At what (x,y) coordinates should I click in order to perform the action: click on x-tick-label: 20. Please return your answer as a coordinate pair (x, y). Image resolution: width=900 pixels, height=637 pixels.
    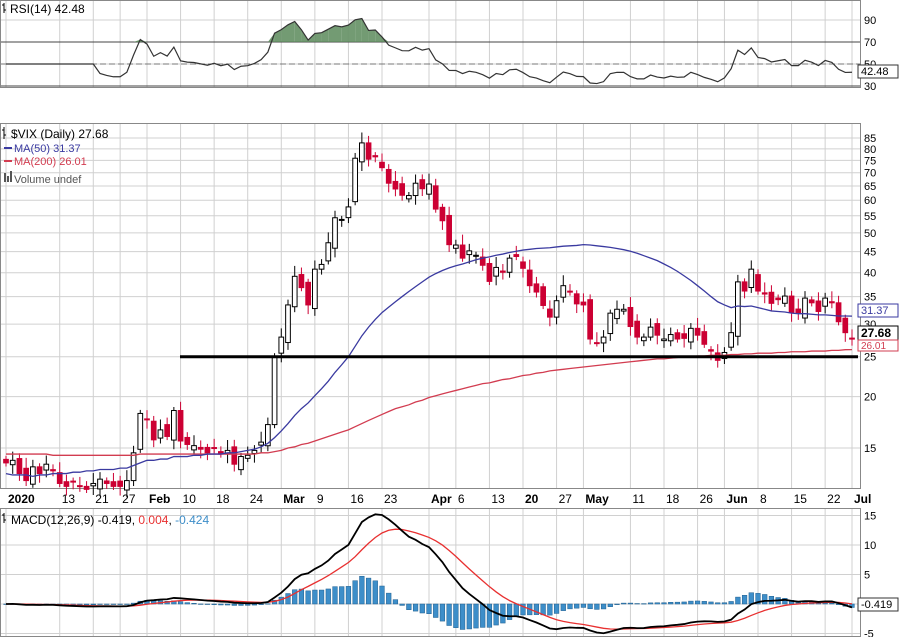
    Looking at the image, I should click on (532, 499).